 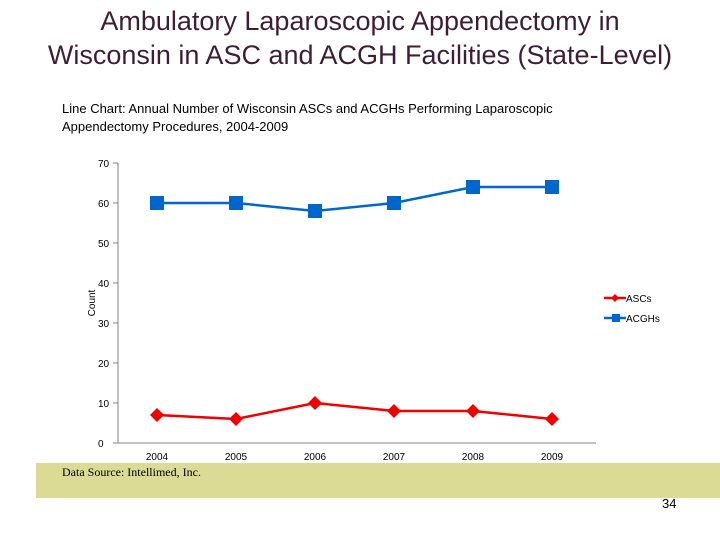 I want to click on page-number: 34, so click(x=669, y=503).